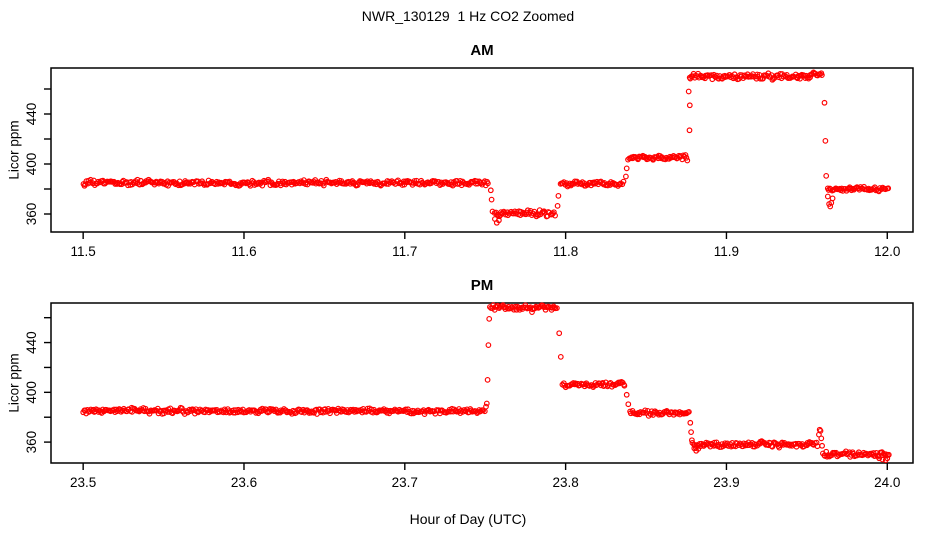  What do you see at coordinates (887, 482) in the screenshot?
I see `x-tick-label: 24.0` at bounding box center [887, 482].